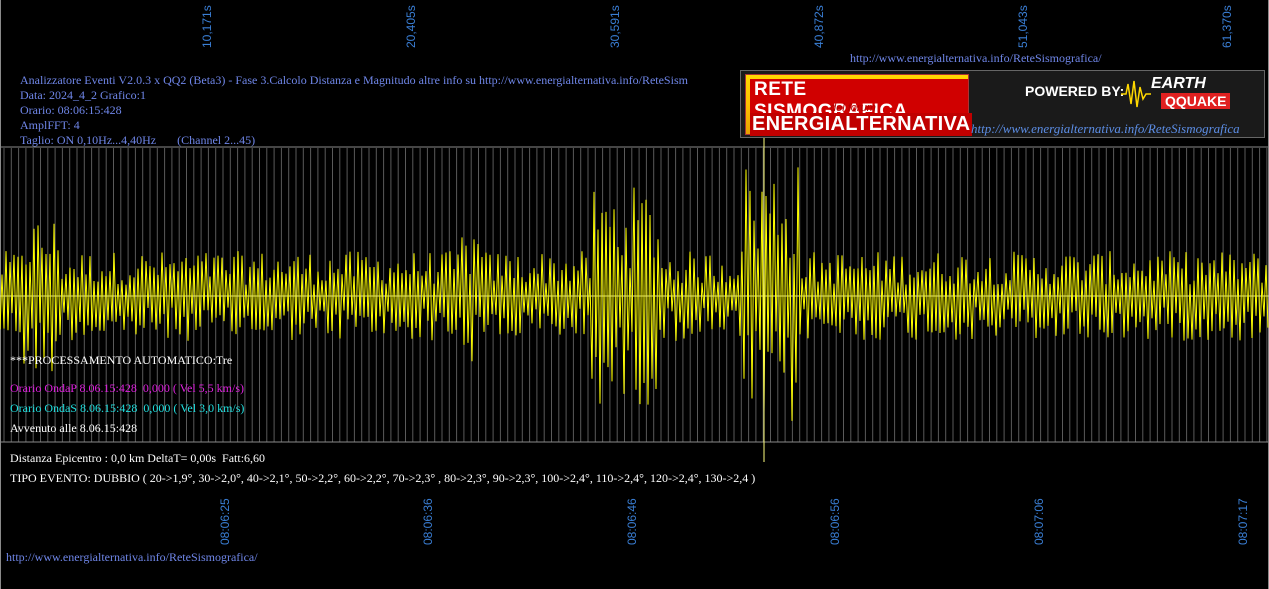 The width and height of the screenshot is (1269, 589). What do you see at coordinates (819, 26) in the screenshot?
I see `top-time-label: 40,872s` at bounding box center [819, 26].